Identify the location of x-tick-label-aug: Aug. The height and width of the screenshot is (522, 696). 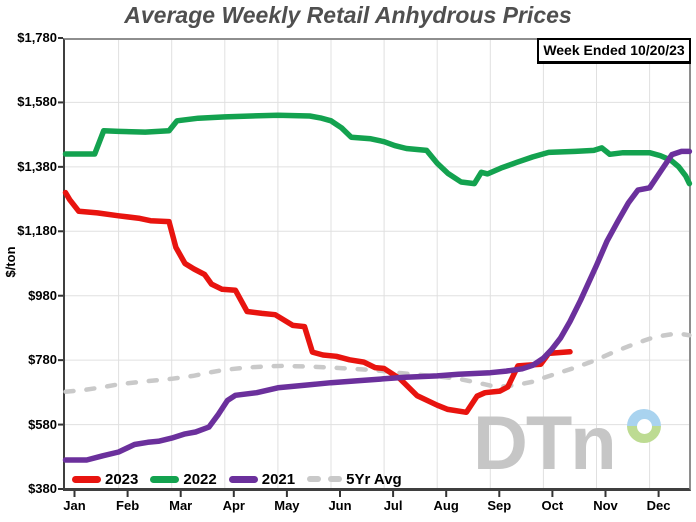
(446, 505).